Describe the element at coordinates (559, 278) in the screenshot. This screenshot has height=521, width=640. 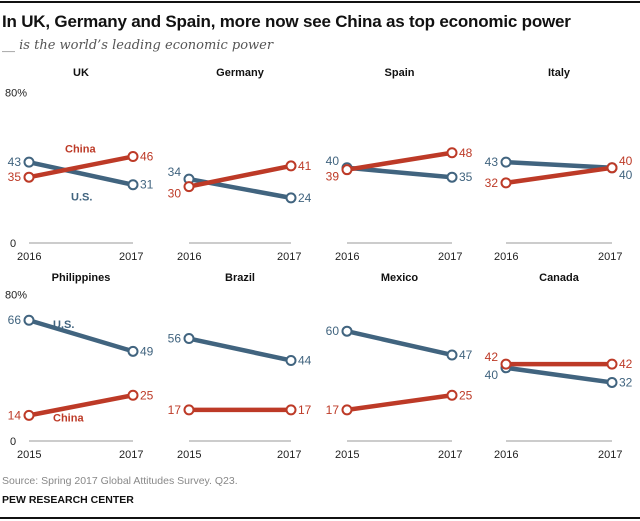
I see `panel-title-canada: Canada` at that location.